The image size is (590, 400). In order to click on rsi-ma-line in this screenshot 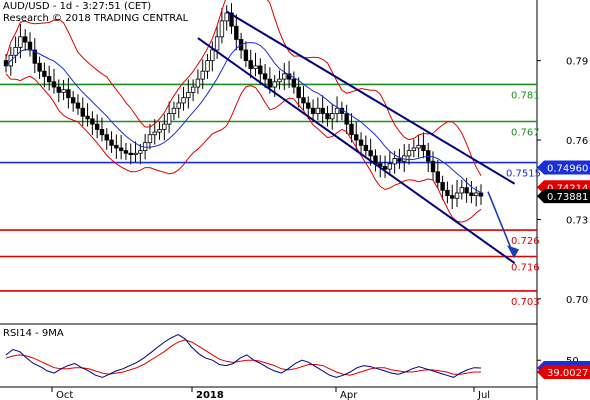, I will do `click(243, 357)`.